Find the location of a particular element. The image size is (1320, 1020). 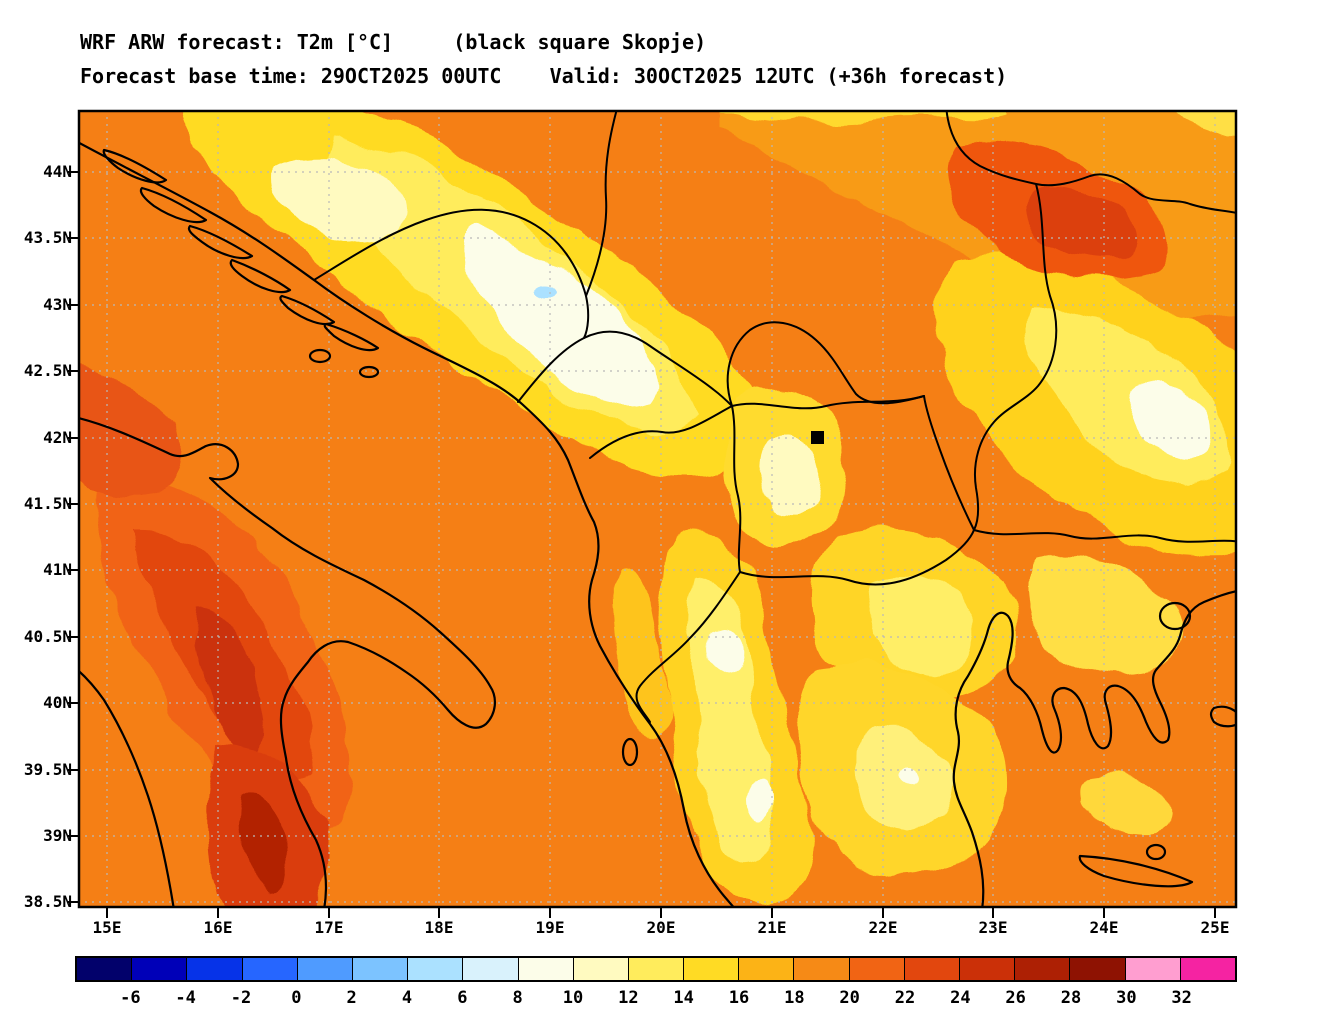

colorbar-tick-label: 26 is located at coordinates (1015, 998).